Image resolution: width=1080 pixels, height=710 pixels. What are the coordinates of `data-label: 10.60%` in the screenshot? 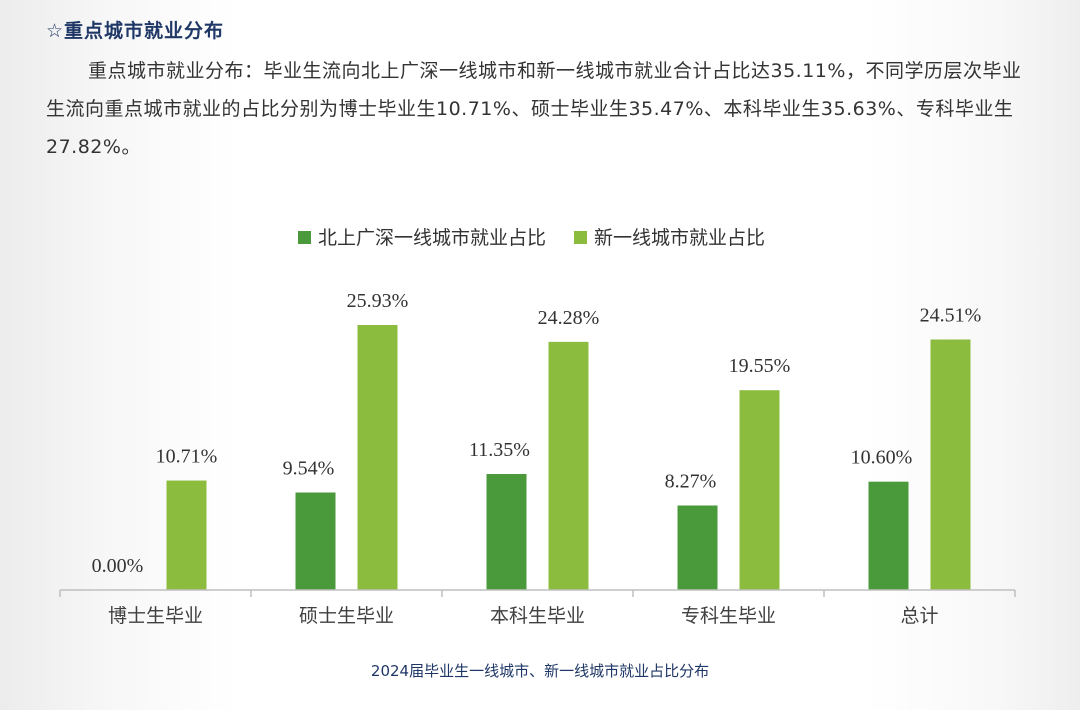 It's located at (882, 458).